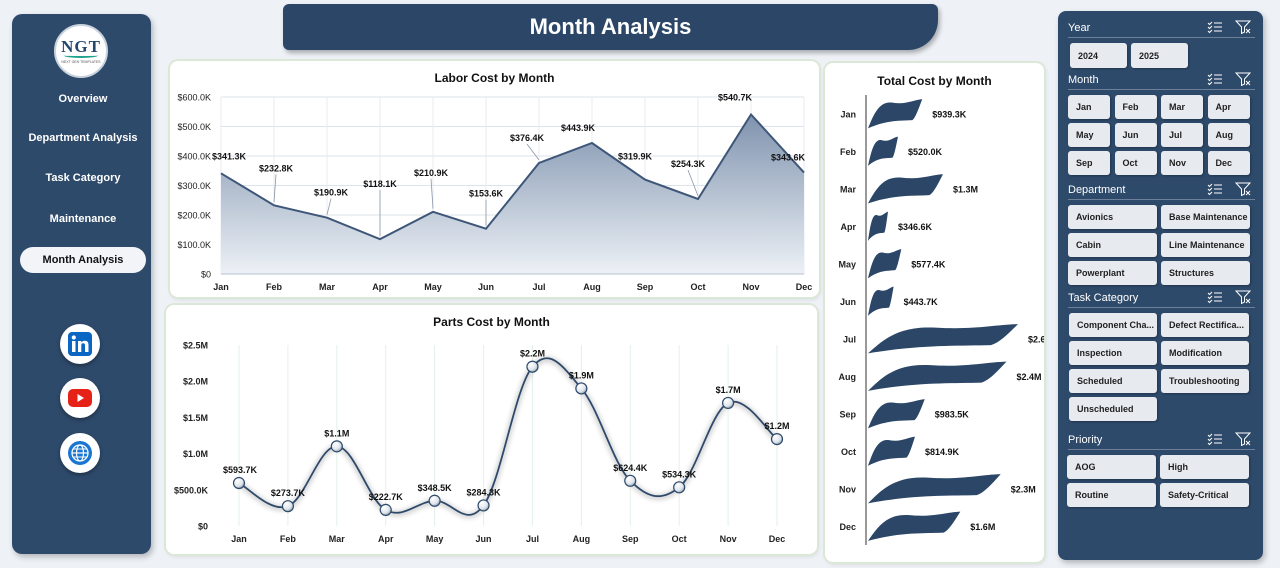  What do you see at coordinates (83, 178) in the screenshot?
I see `nav-task-category: Task Category` at bounding box center [83, 178].